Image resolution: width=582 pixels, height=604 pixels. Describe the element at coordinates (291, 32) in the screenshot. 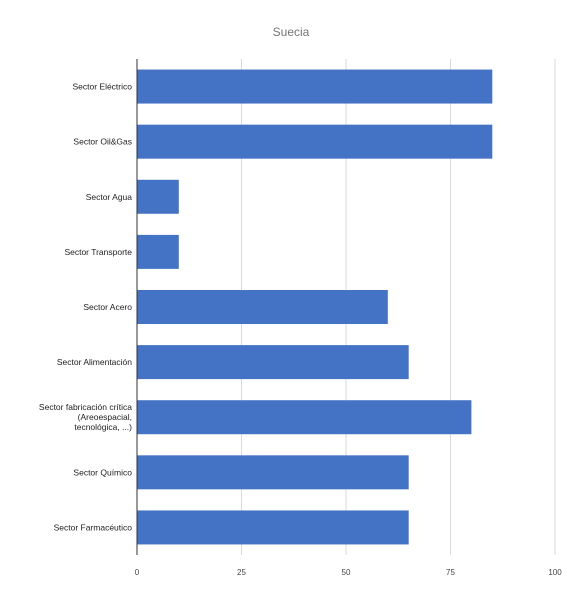

I see `chart-title: Suecia` at that location.